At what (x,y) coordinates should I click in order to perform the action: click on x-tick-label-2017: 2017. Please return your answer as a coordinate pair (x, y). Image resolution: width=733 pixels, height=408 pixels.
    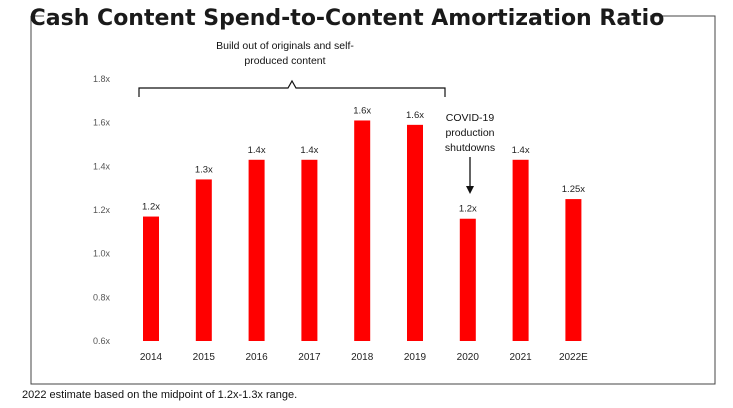
    Looking at the image, I should click on (309, 357).